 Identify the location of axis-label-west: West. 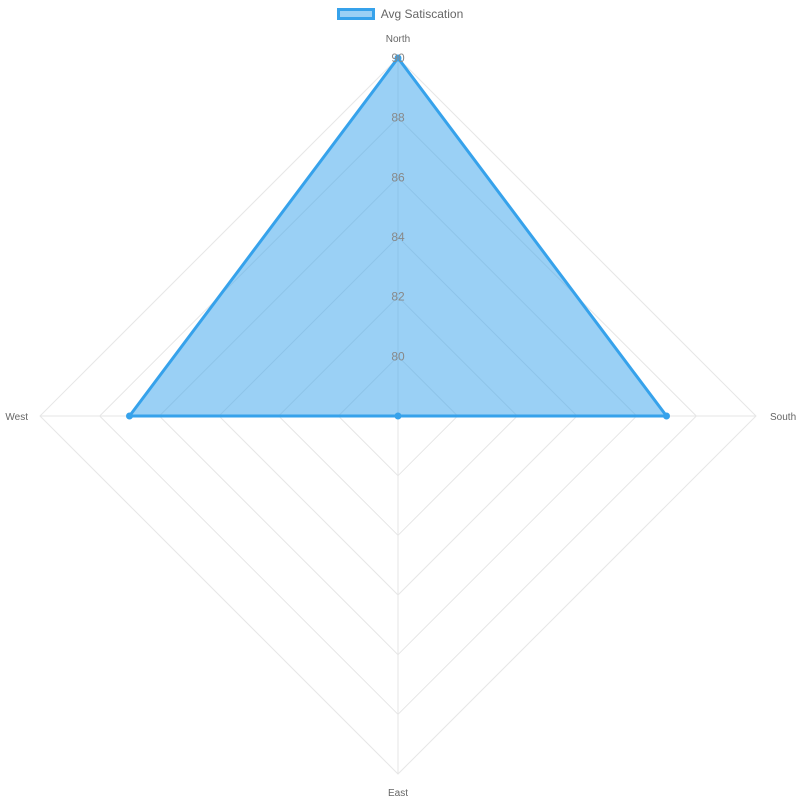
(16, 417).